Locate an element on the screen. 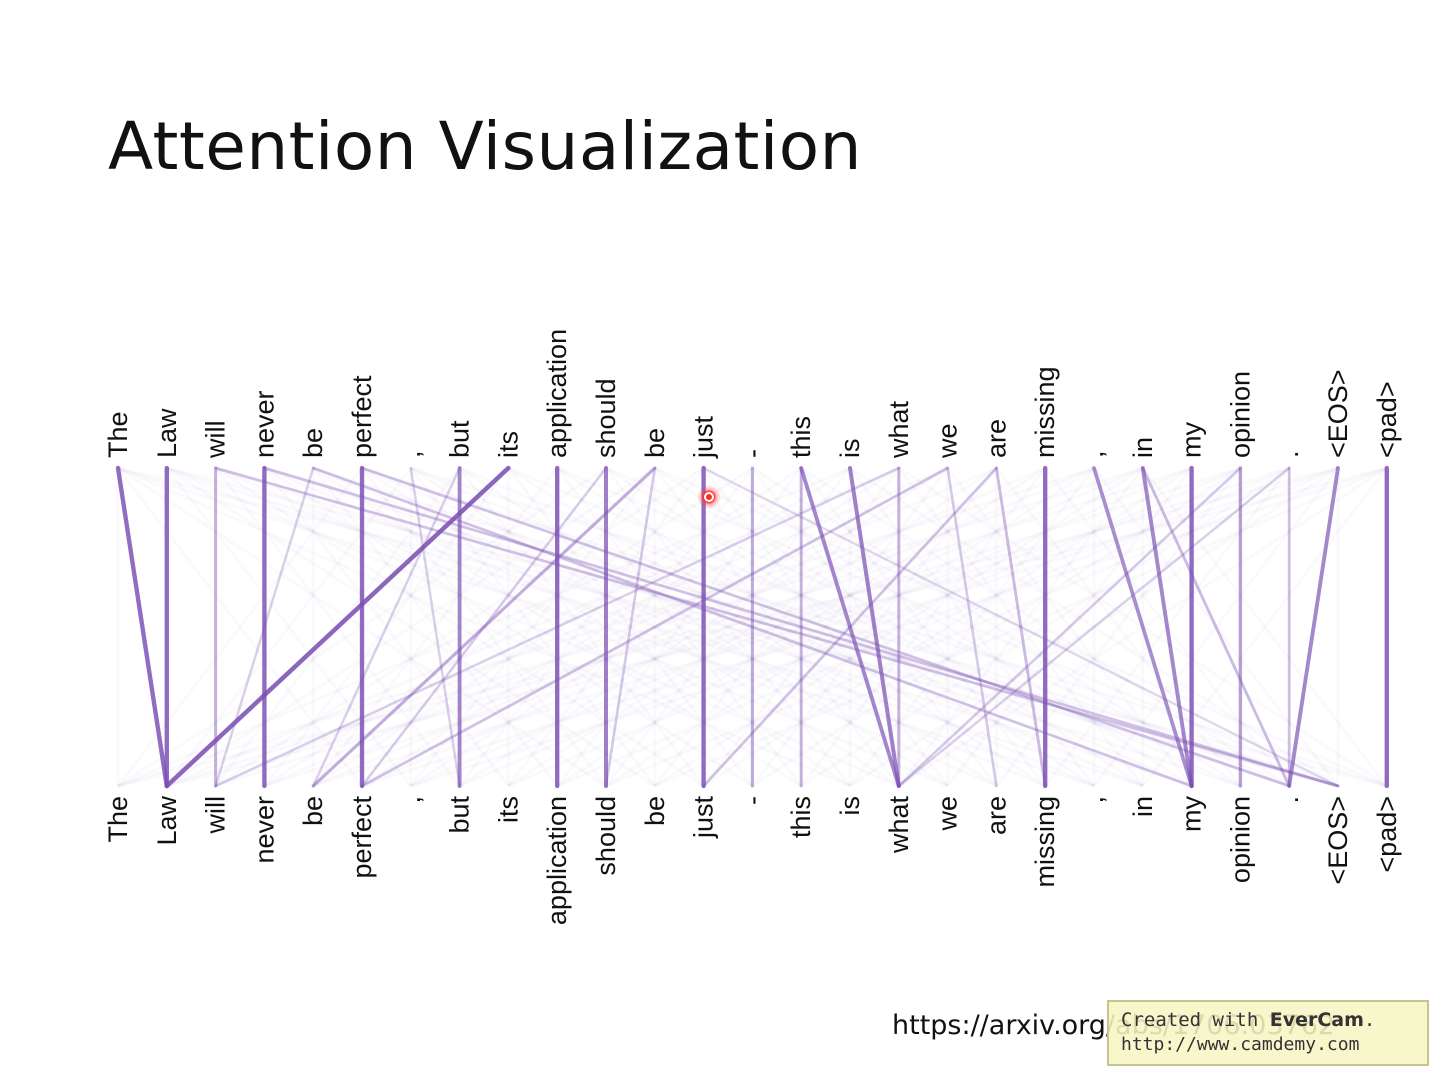  top-token-label: opinion is located at coordinates (1240, 414).